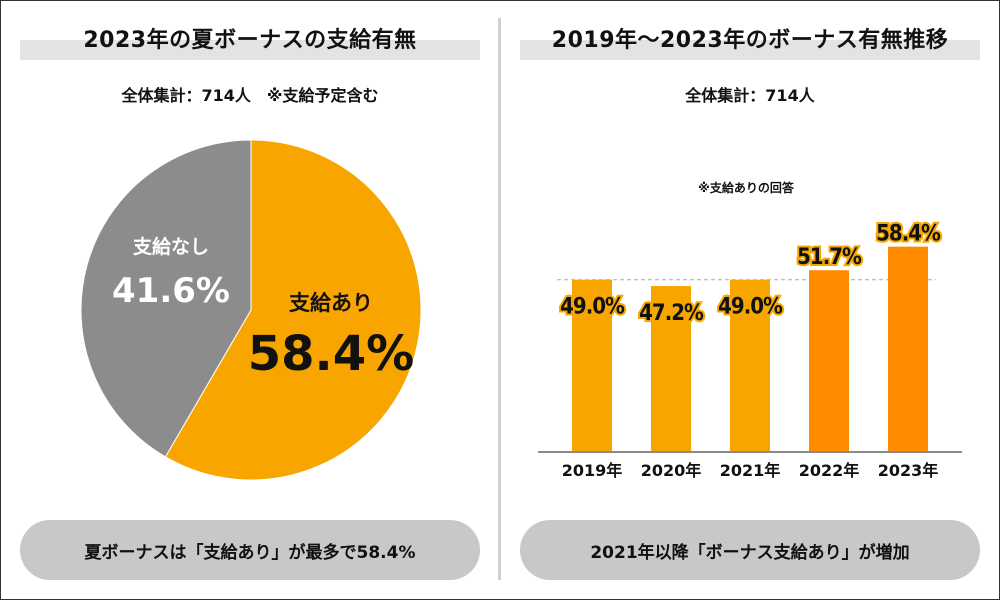 The image size is (1000, 600). I want to click on bar-subtitle: 全体集計：714人, so click(750, 95).